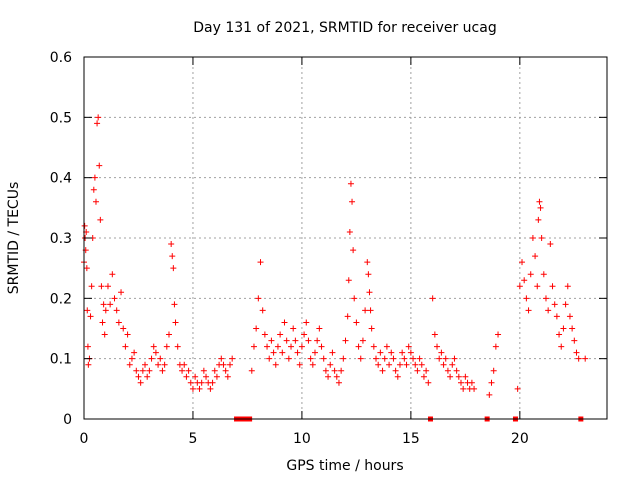 The height and width of the screenshot is (480, 640). I want to click on x-tick-label: 15, so click(411, 439).